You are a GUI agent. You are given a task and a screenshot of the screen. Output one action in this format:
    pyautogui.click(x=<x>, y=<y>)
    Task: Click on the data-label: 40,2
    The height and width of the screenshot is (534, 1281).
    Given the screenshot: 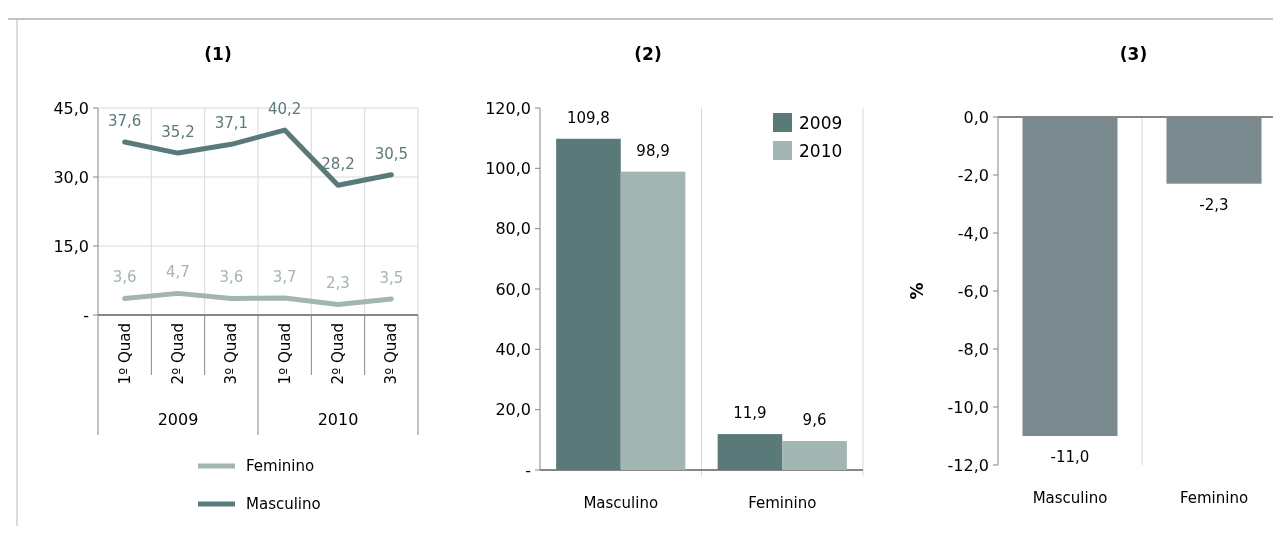 What is the action you would take?
    pyautogui.click(x=284, y=109)
    